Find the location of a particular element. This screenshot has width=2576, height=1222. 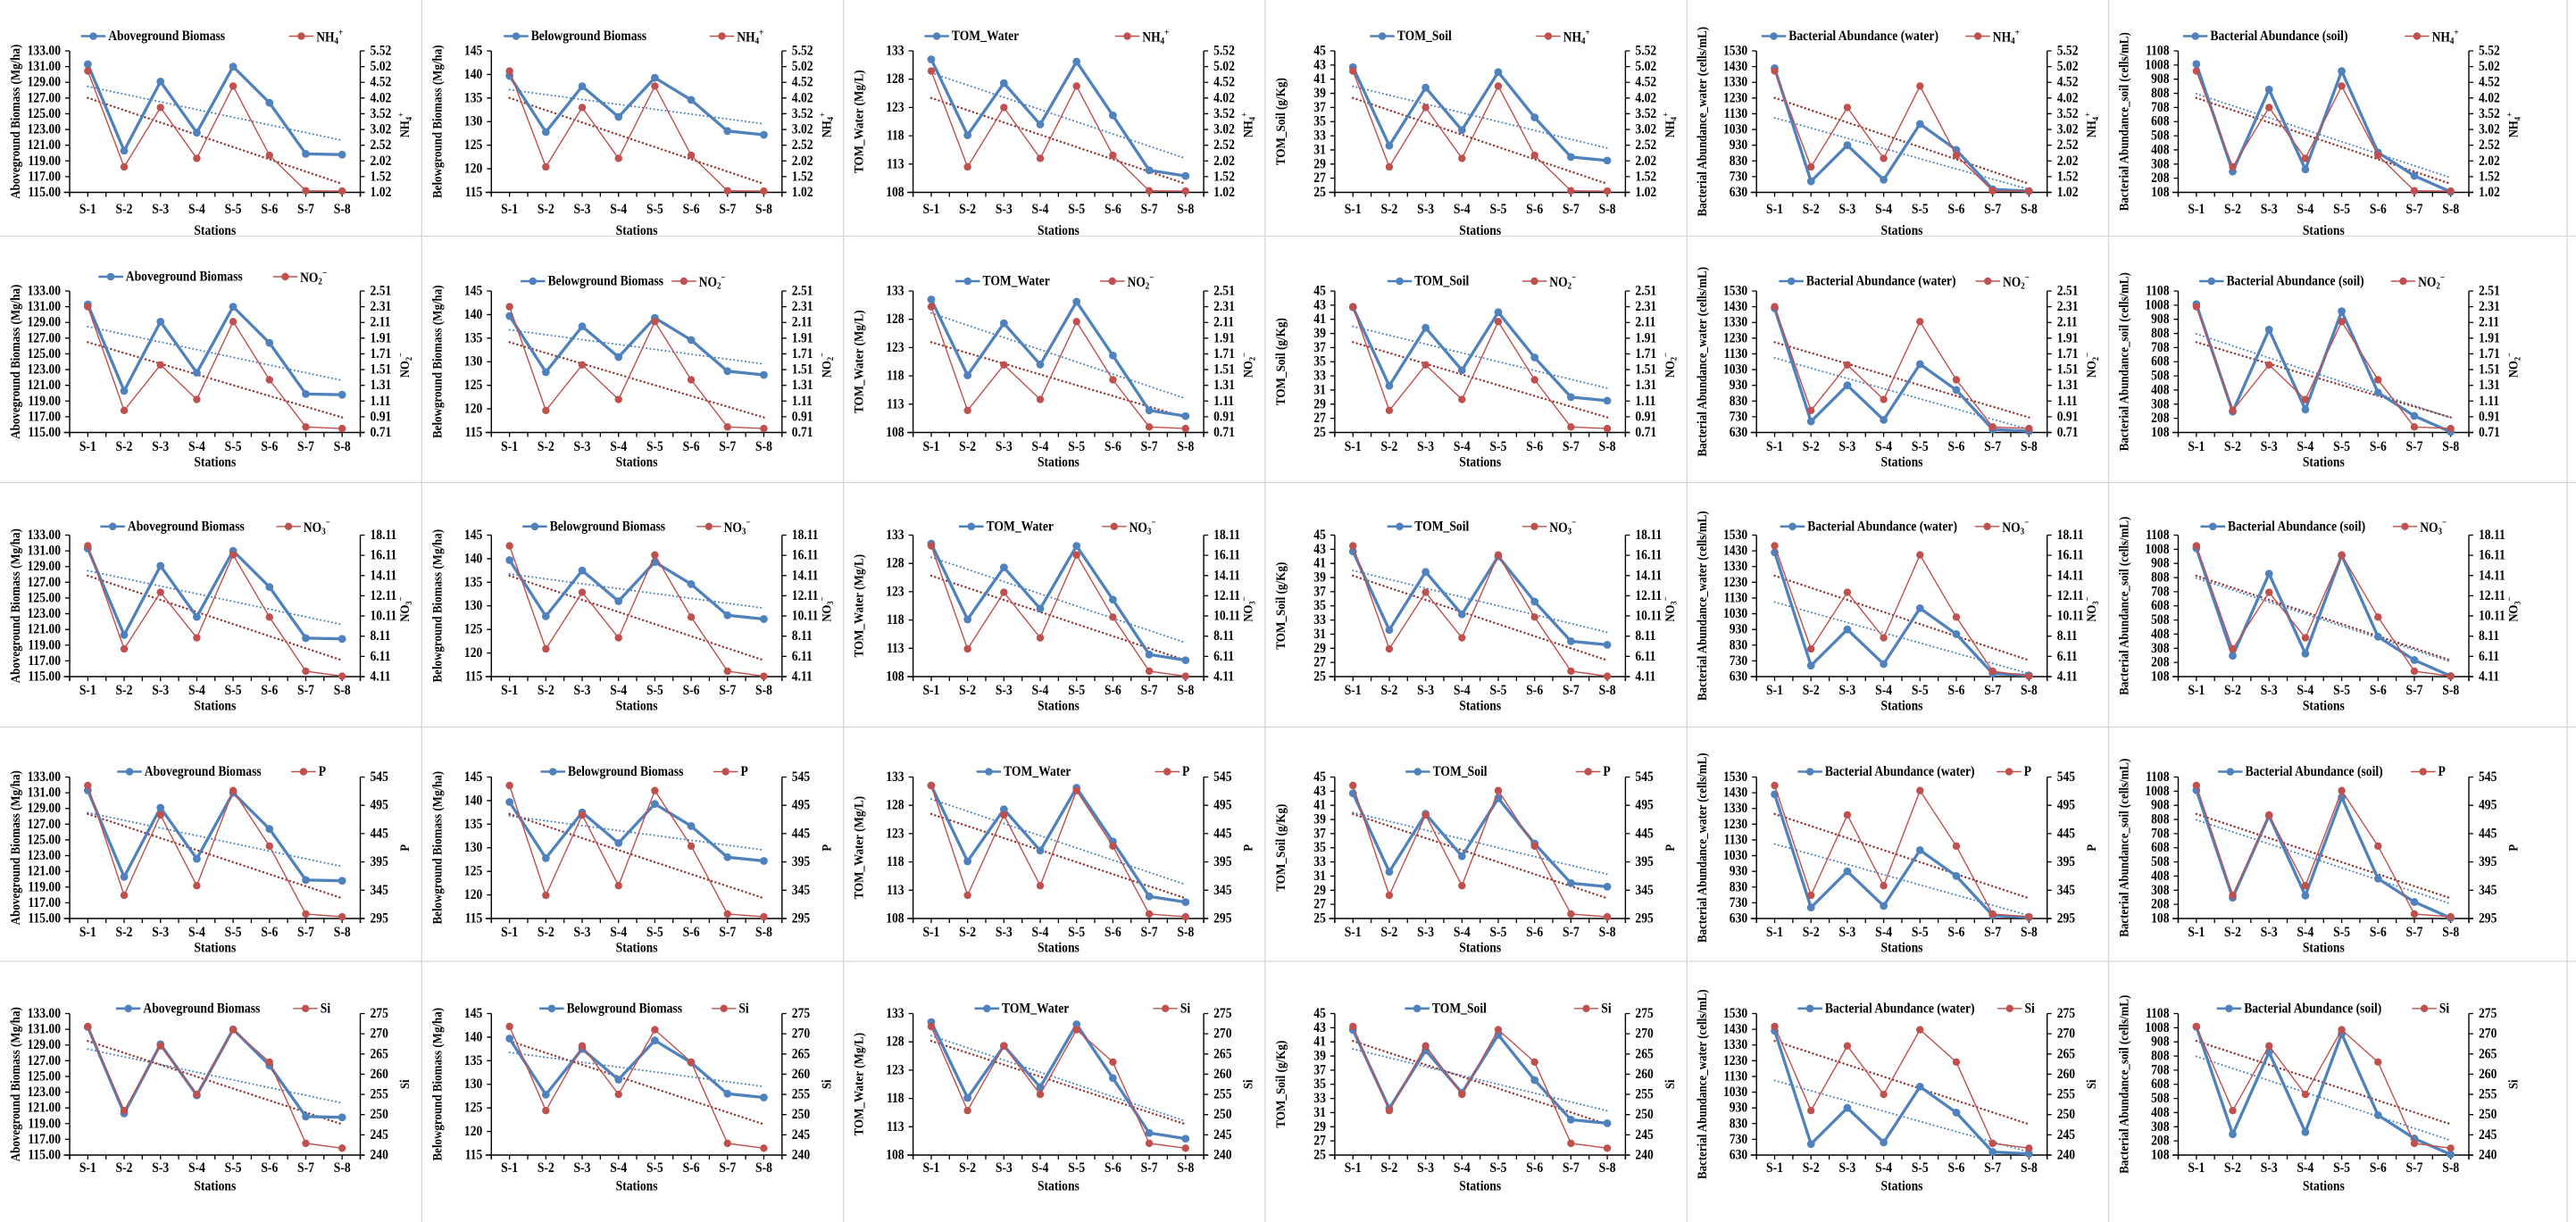

svg-text: 495 is located at coordinates (801, 805).